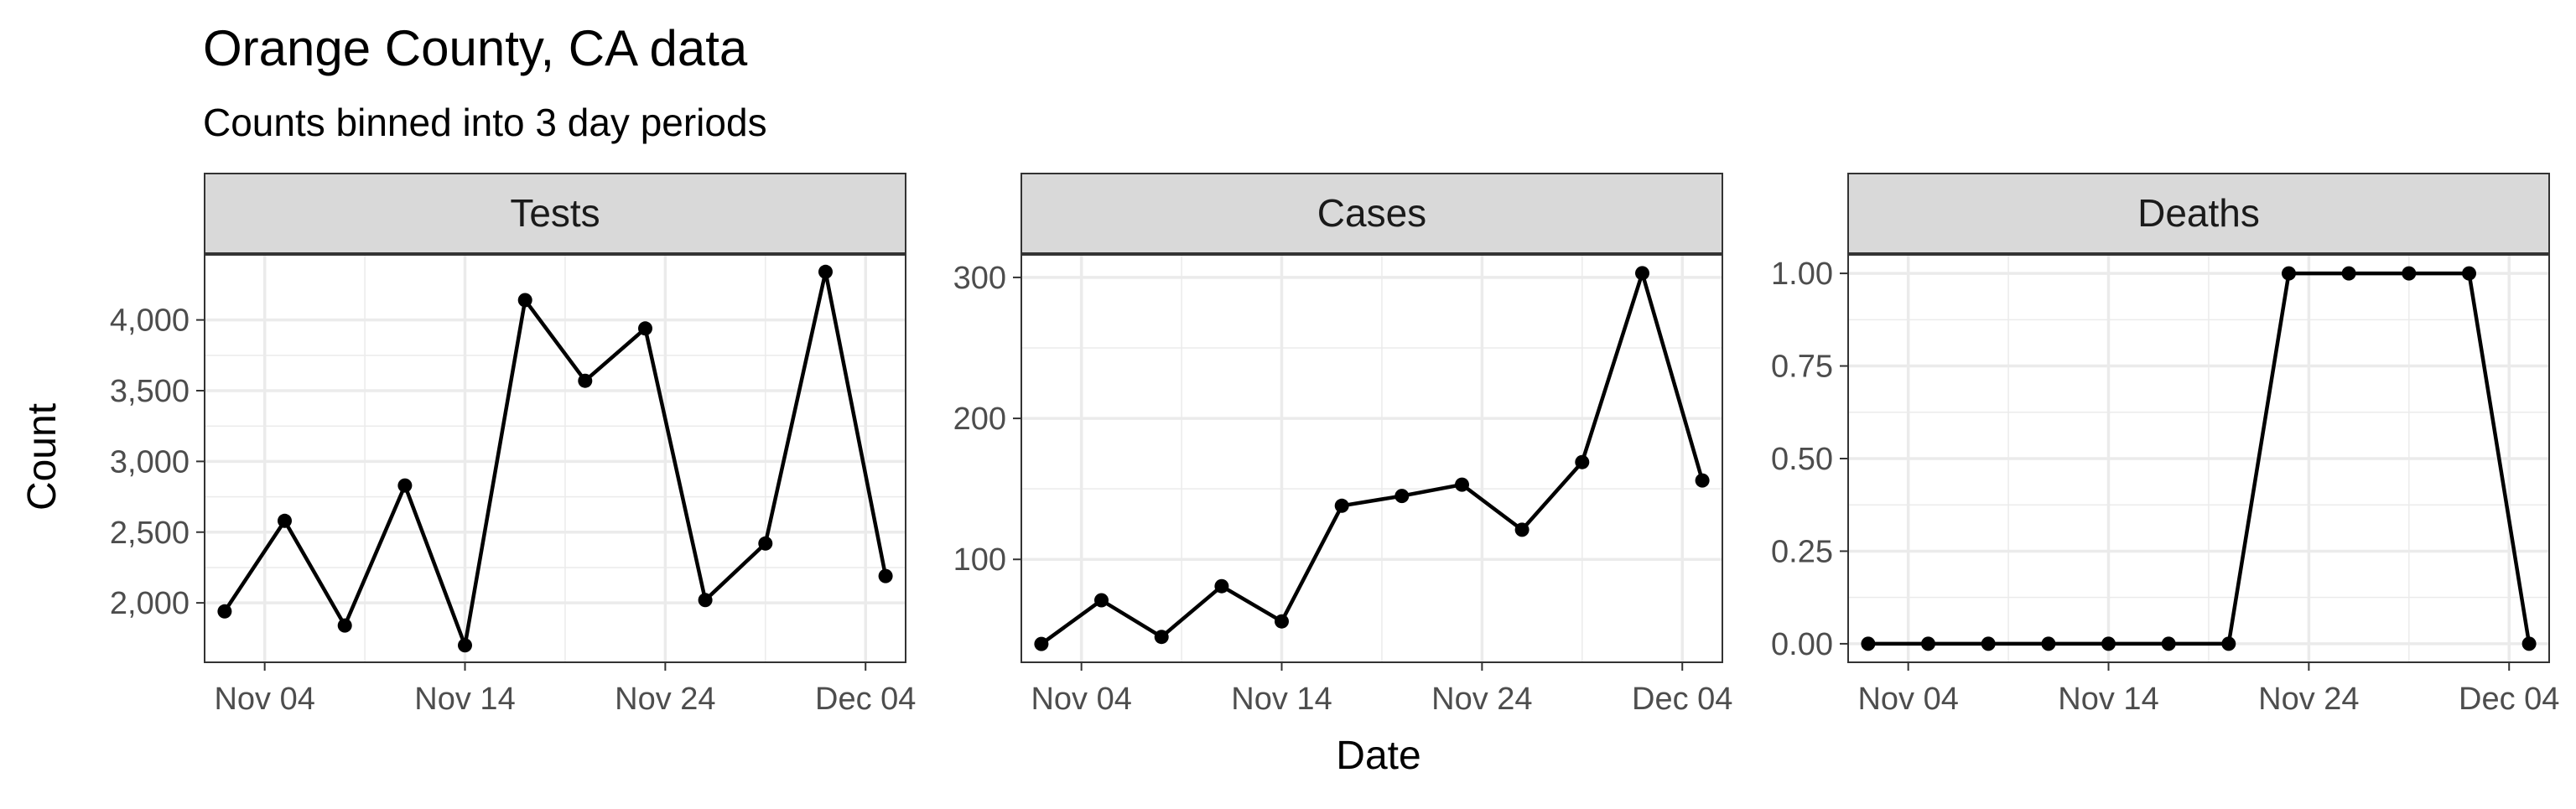  I want to click on strip-label: Tests, so click(555, 213).